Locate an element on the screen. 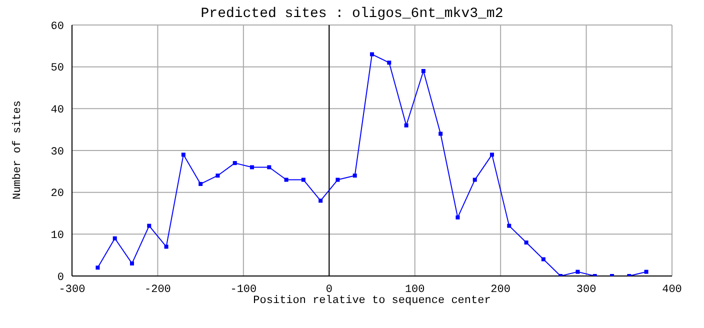 The width and height of the screenshot is (704, 328). y-tick-label: 60 is located at coordinates (57, 26).